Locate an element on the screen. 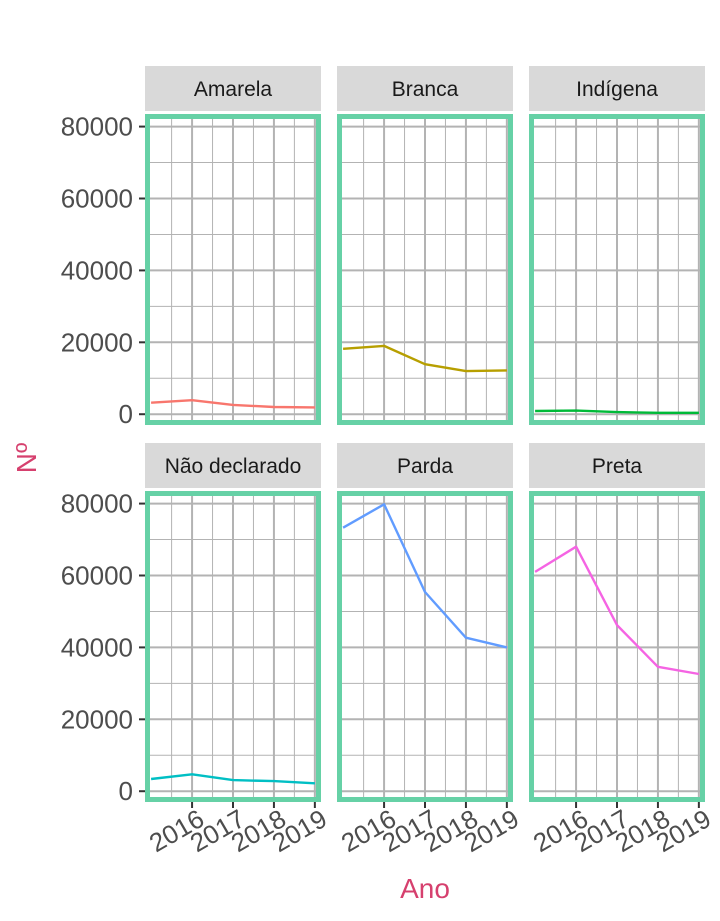  series-line-branca is located at coordinates (425, 358).